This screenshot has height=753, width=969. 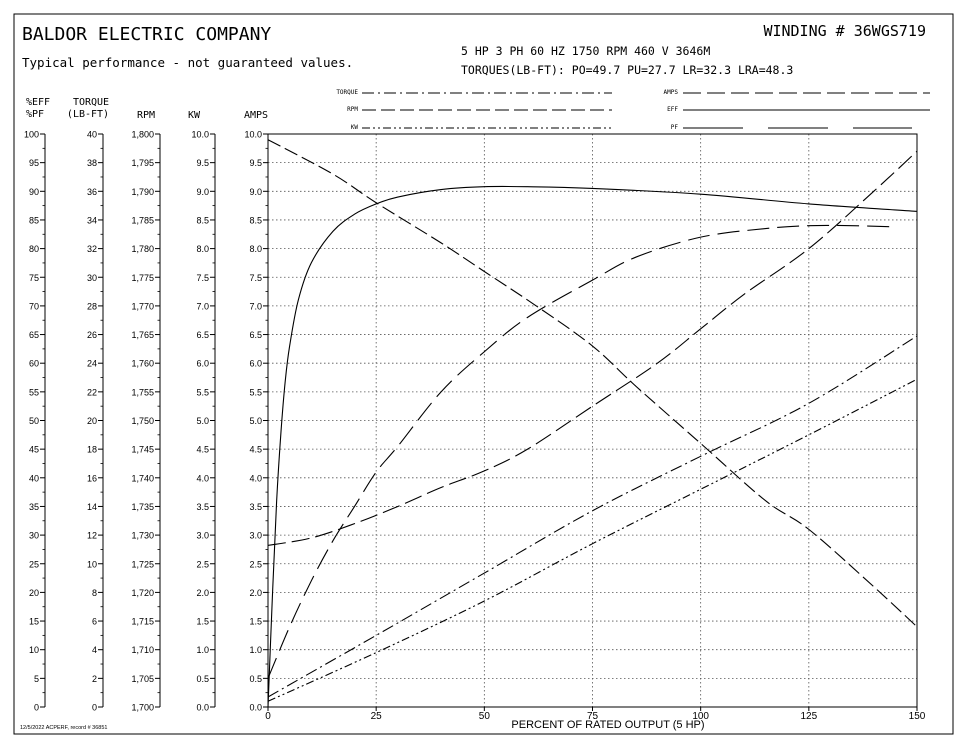 What do you see at coordinates (142, 163) in the screenshot?
I see `y-tick-label-rpm: 1,795` at bounding box center [142, 163].